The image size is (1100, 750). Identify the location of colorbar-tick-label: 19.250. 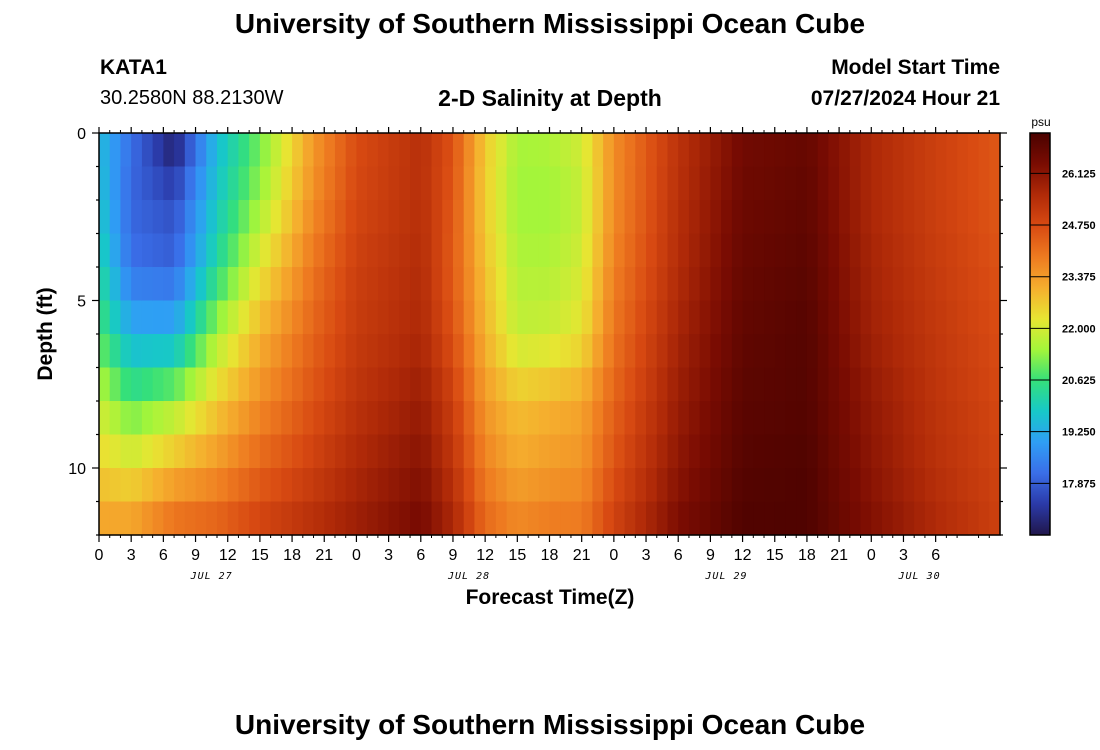
(1079, 433).